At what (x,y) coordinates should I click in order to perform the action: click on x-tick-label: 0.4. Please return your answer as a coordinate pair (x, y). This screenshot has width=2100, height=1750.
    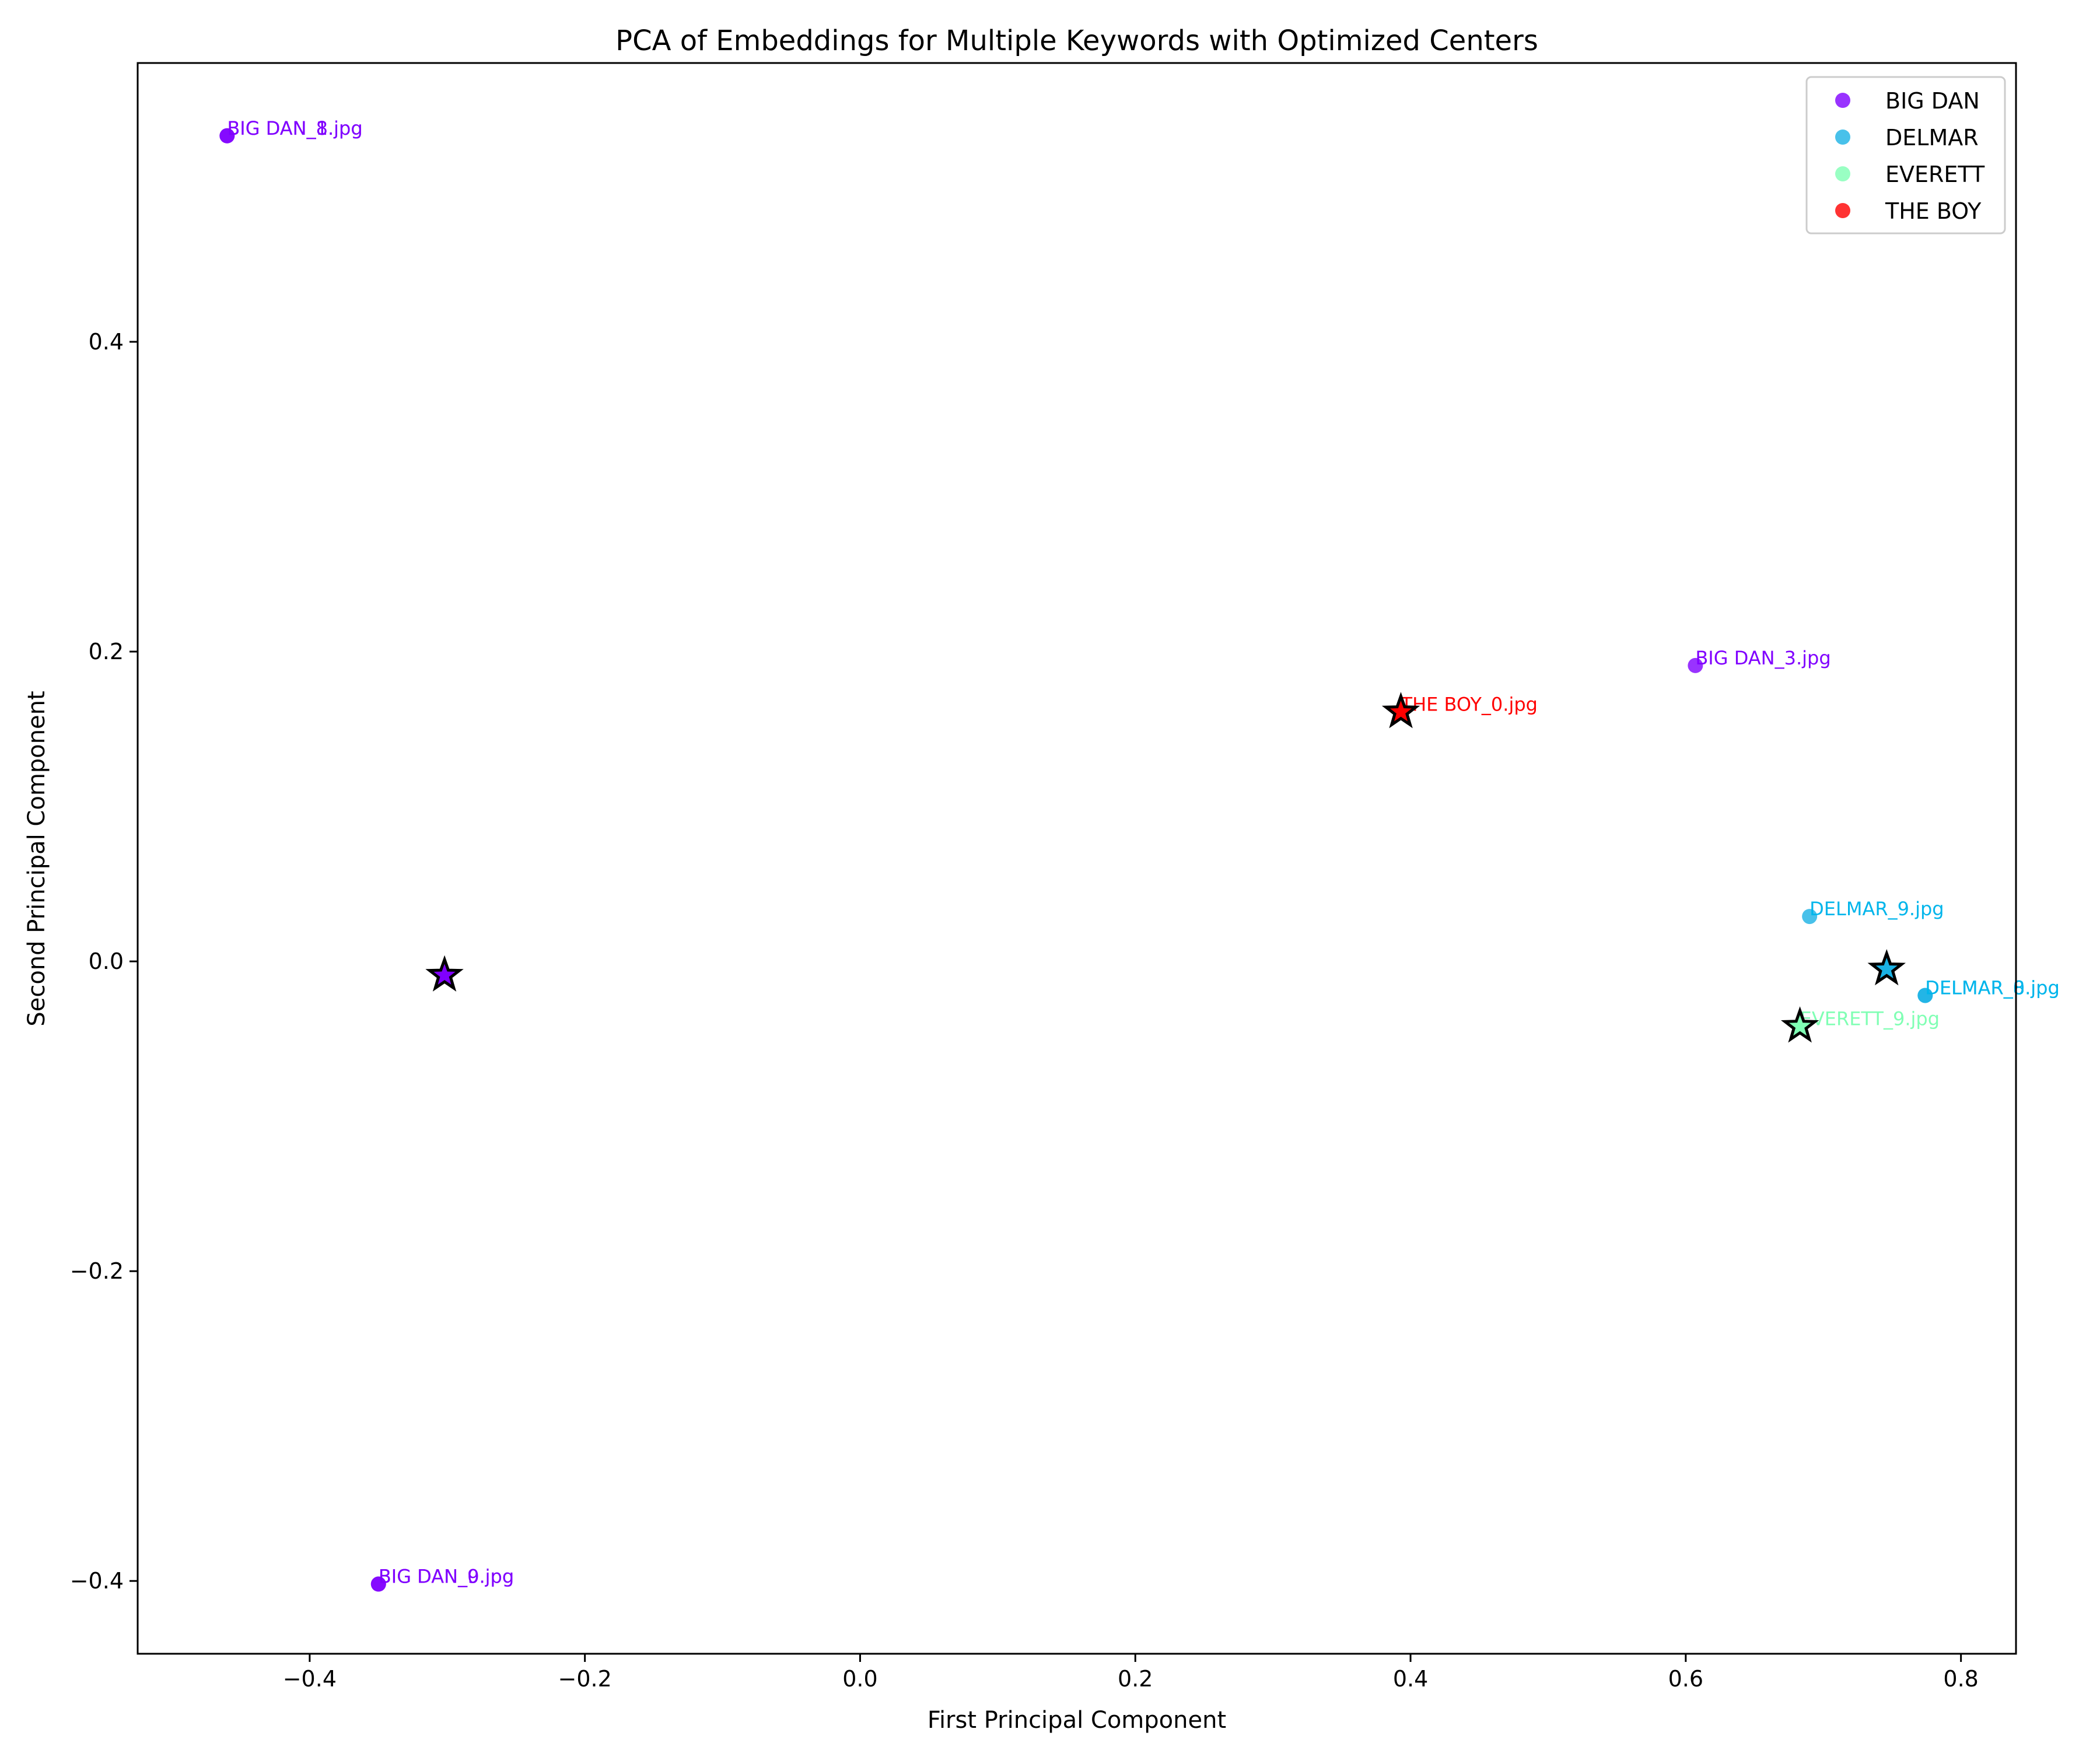
    Looking at the image, I should click on (1410, 1679).